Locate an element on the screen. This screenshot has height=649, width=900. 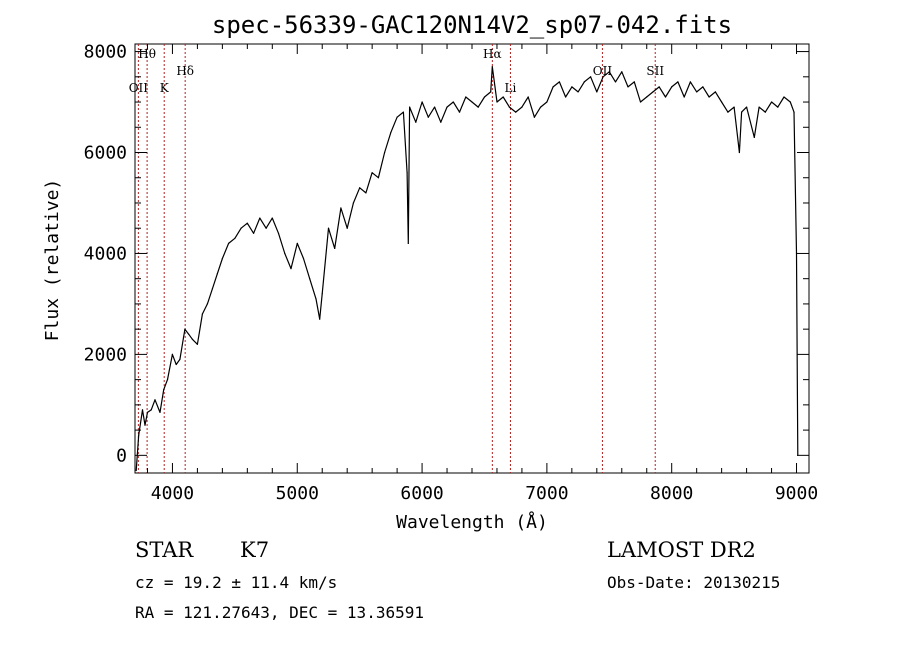
x-tick-label: 4000 is located at coordinates (172, 493).